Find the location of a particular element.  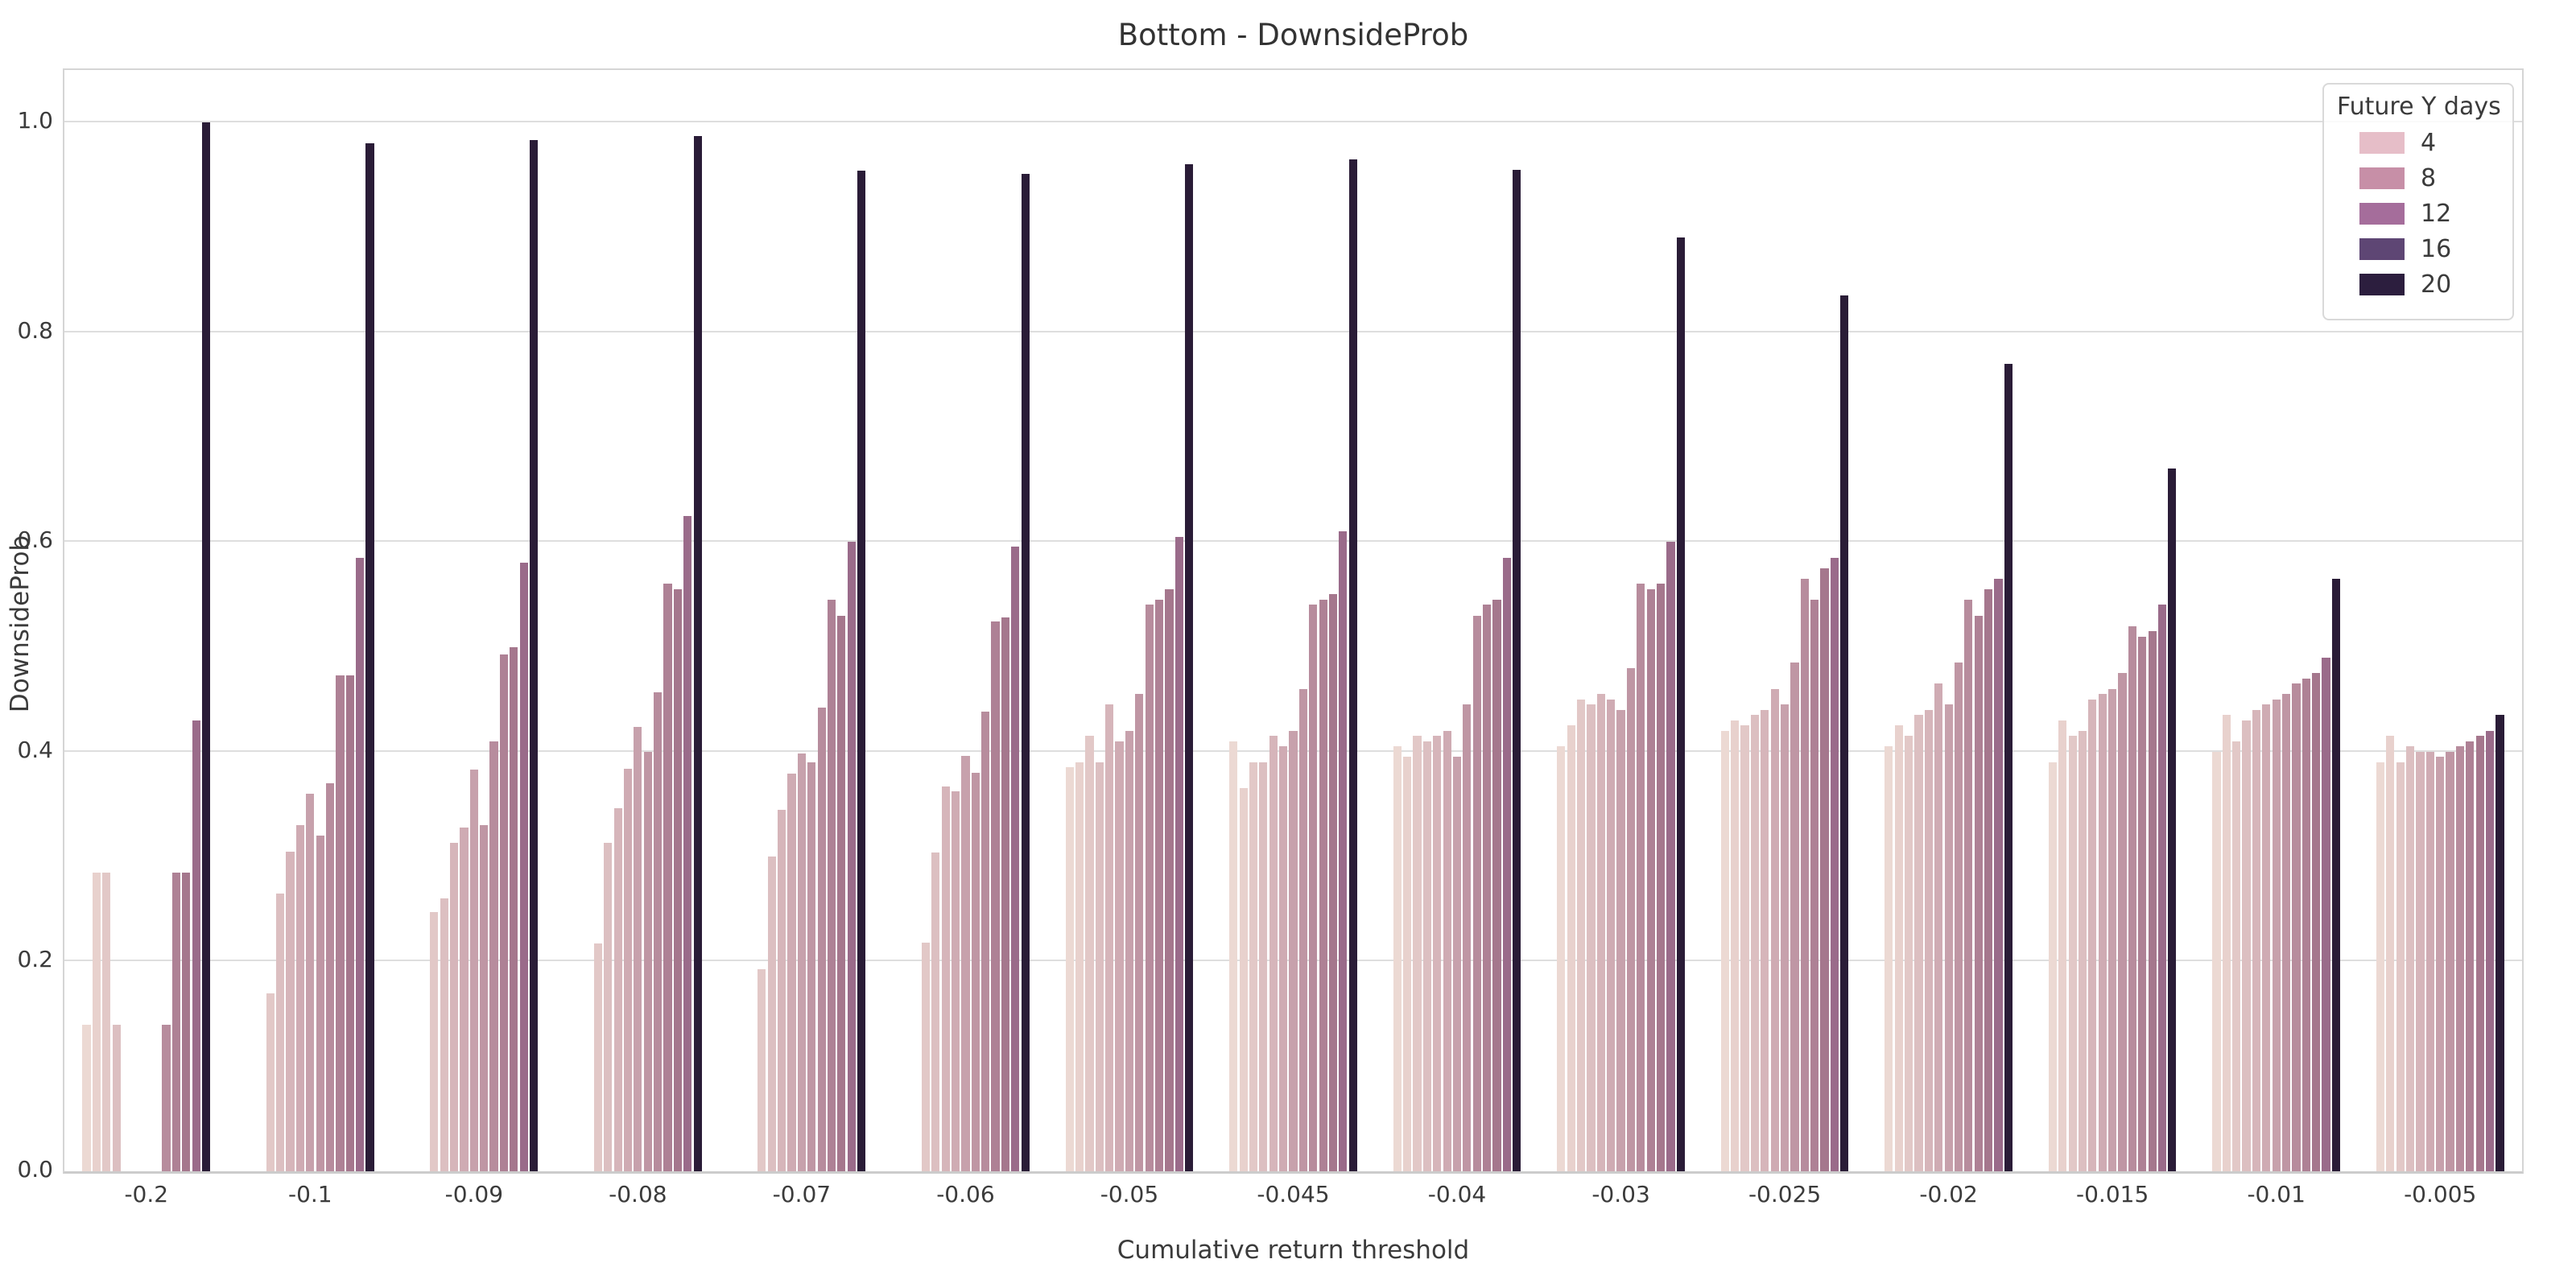

bar-days14-x-0.045 is located at coordinates (1333, 883).